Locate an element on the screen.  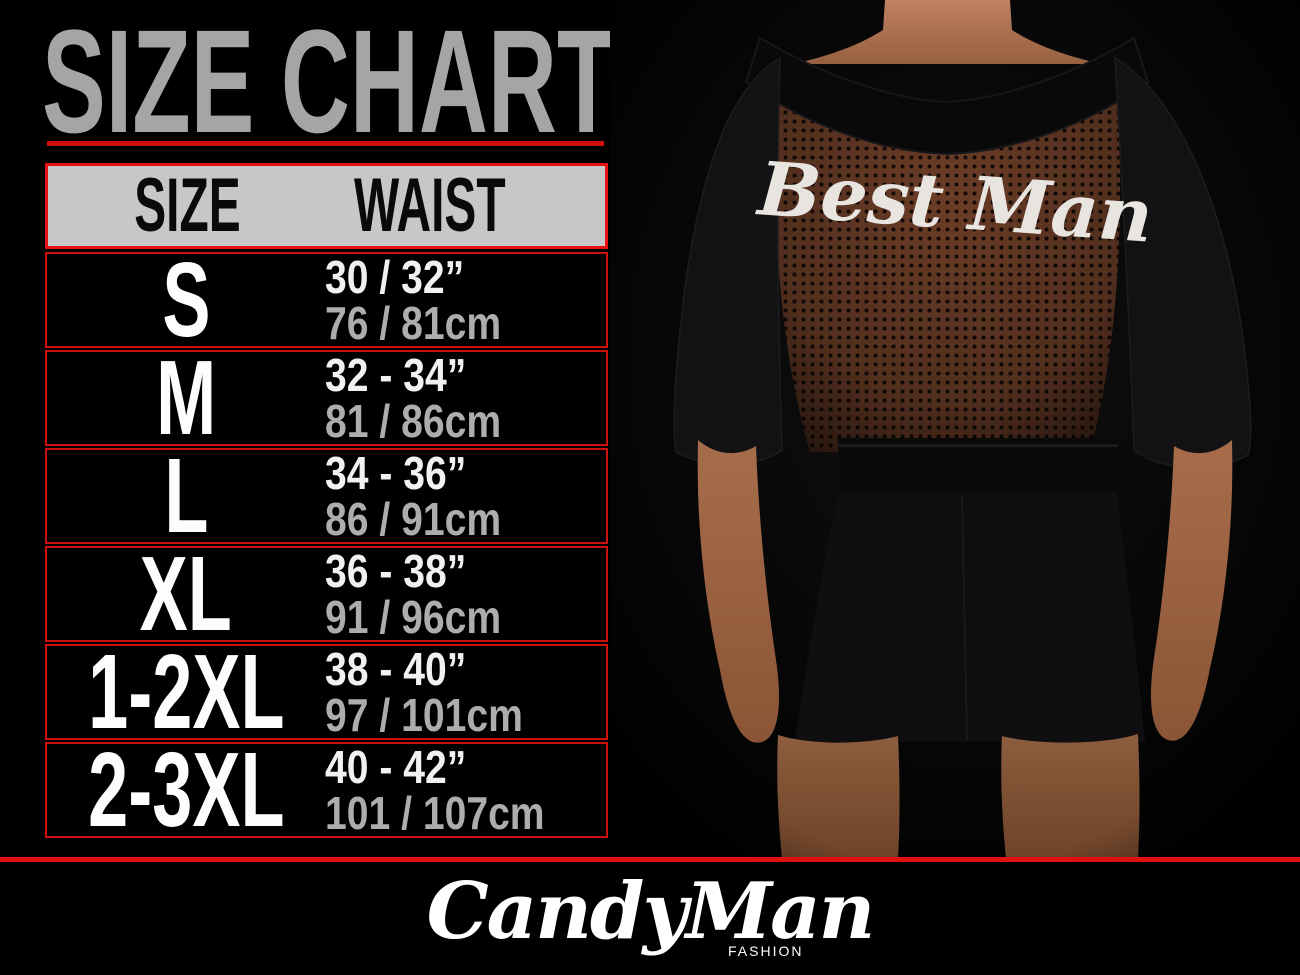
waist-cell: 34 - 36” 86 / 91cm is located at coordinates (465, 496).